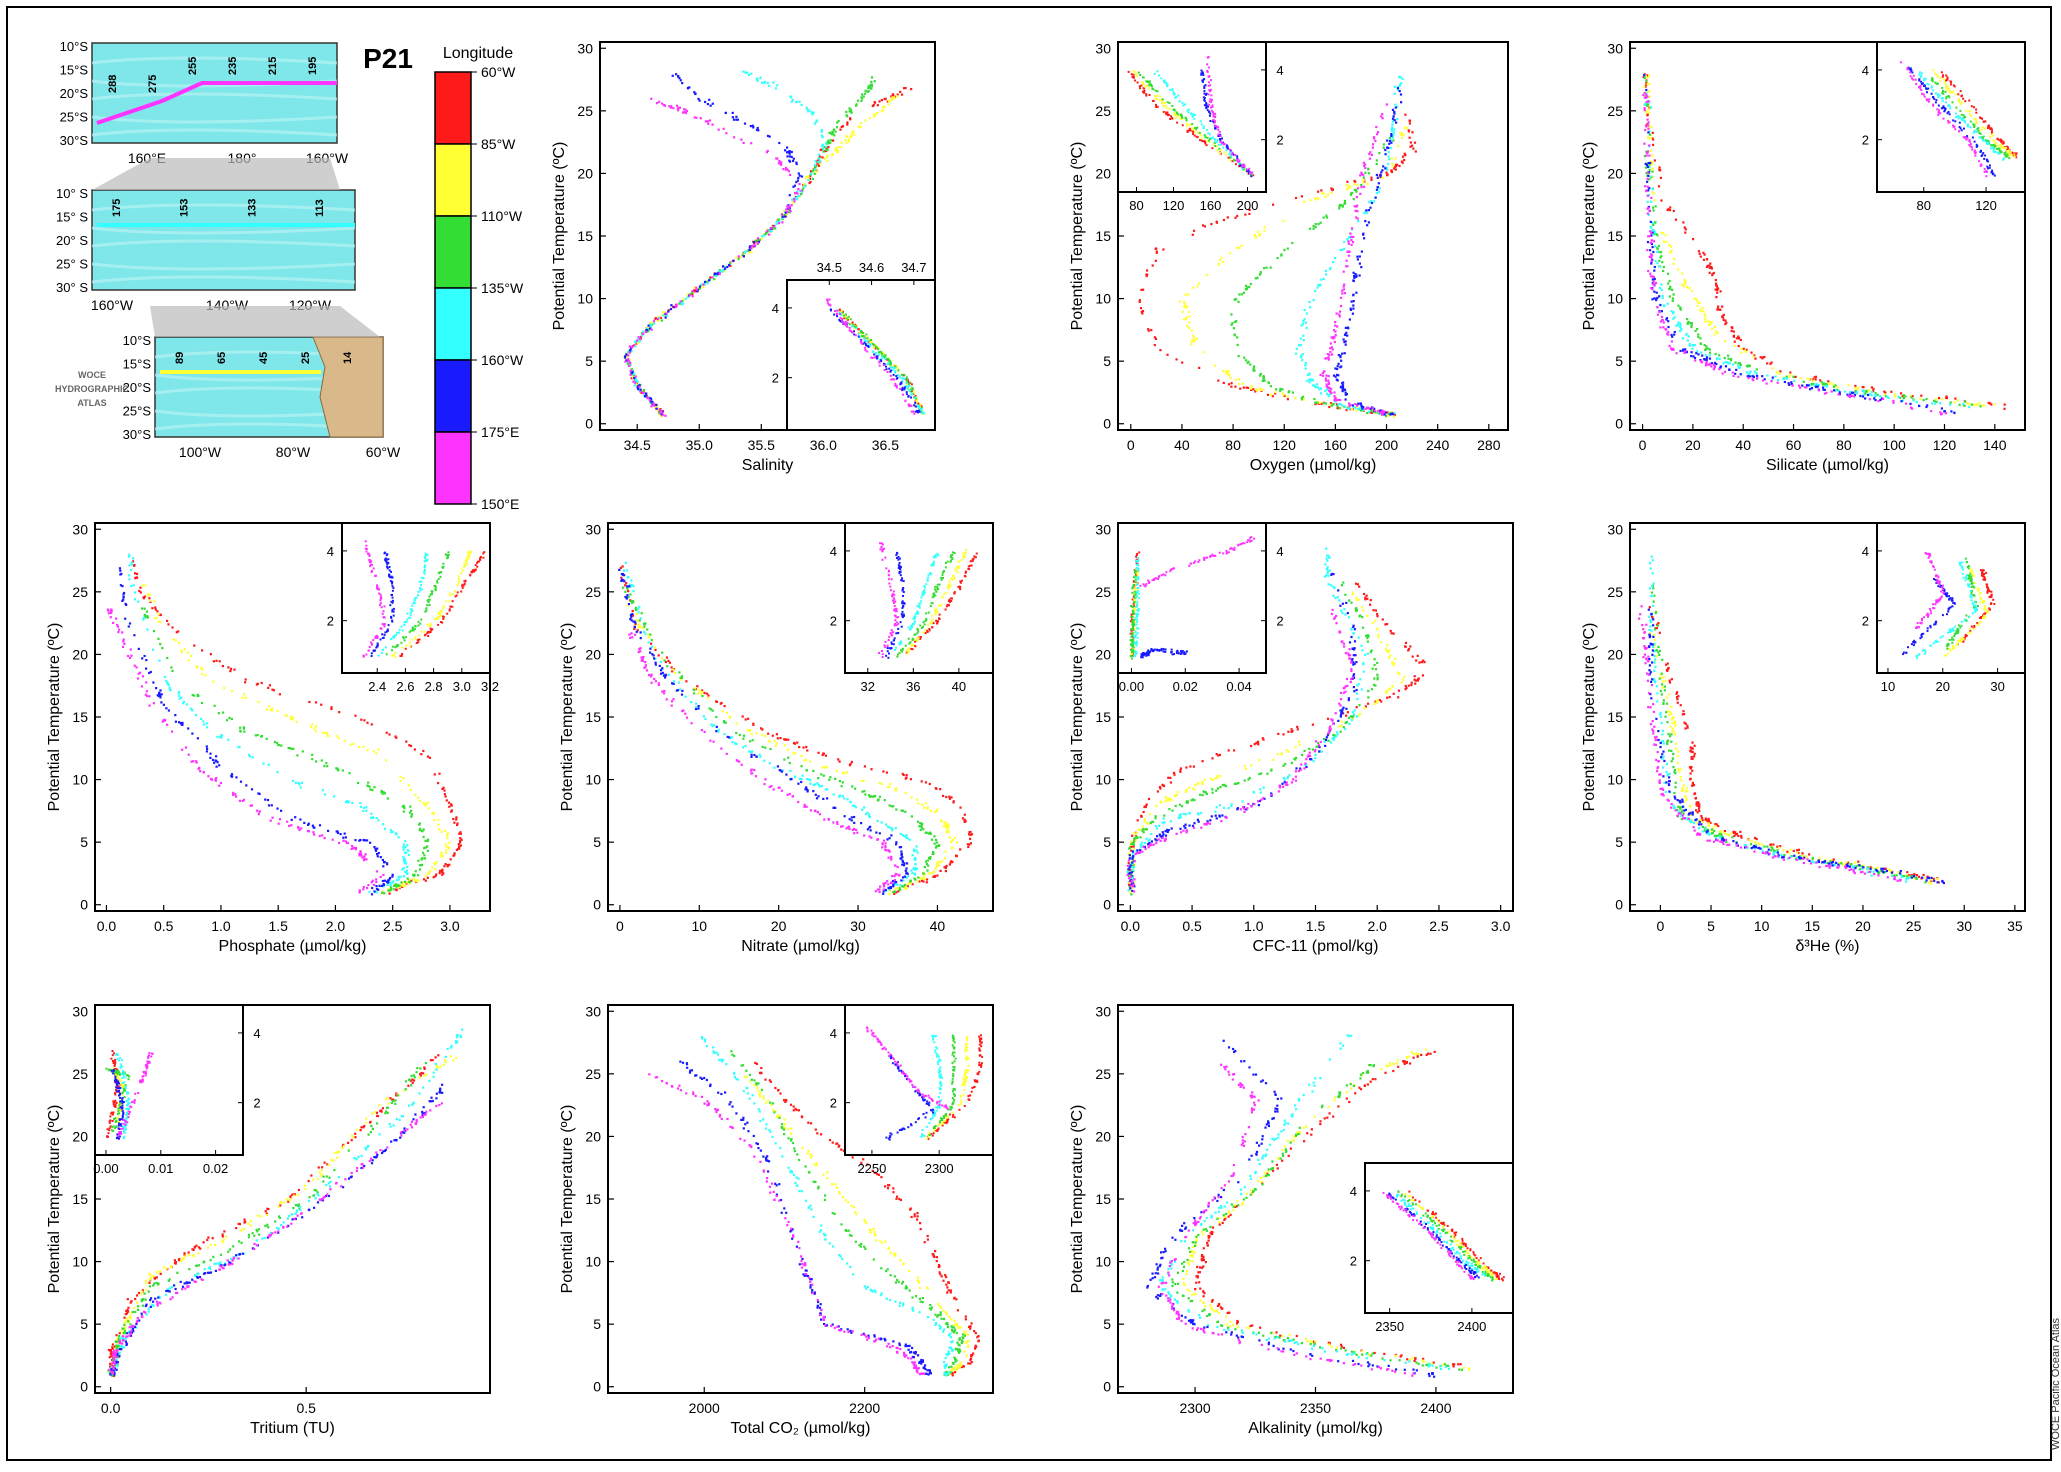  I want to click on inset-points, so click(1191, 116).